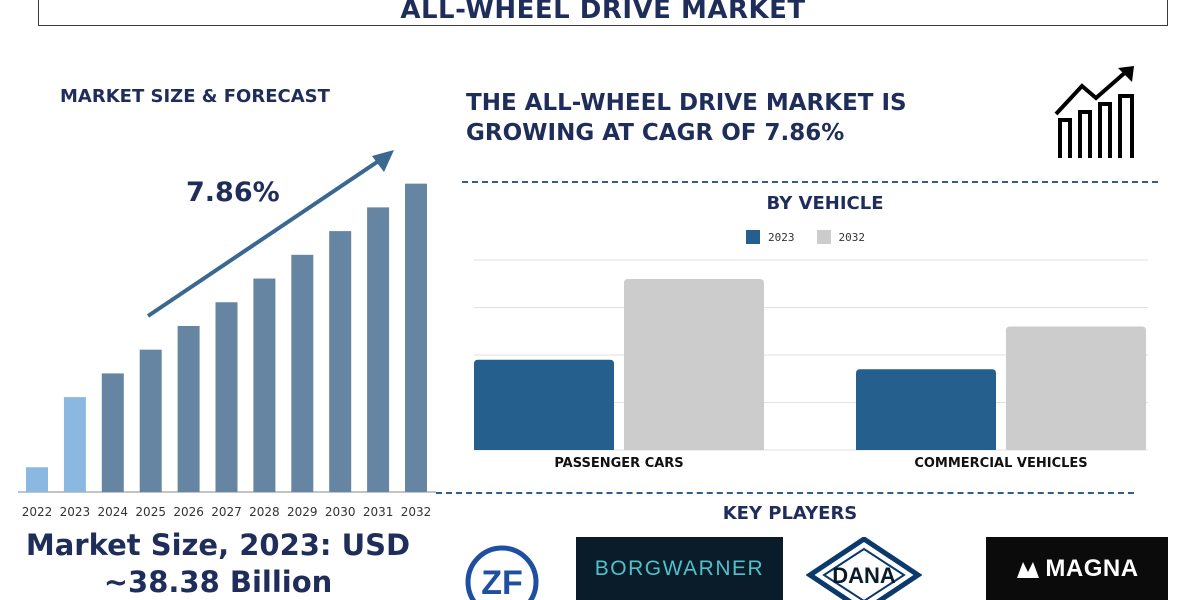 The width and height of the screenshot is (1200, 600). Describe the element at coordinates (805, 237) in the screenshot. I see `vehicle-legend: 2023 2032` at that location.